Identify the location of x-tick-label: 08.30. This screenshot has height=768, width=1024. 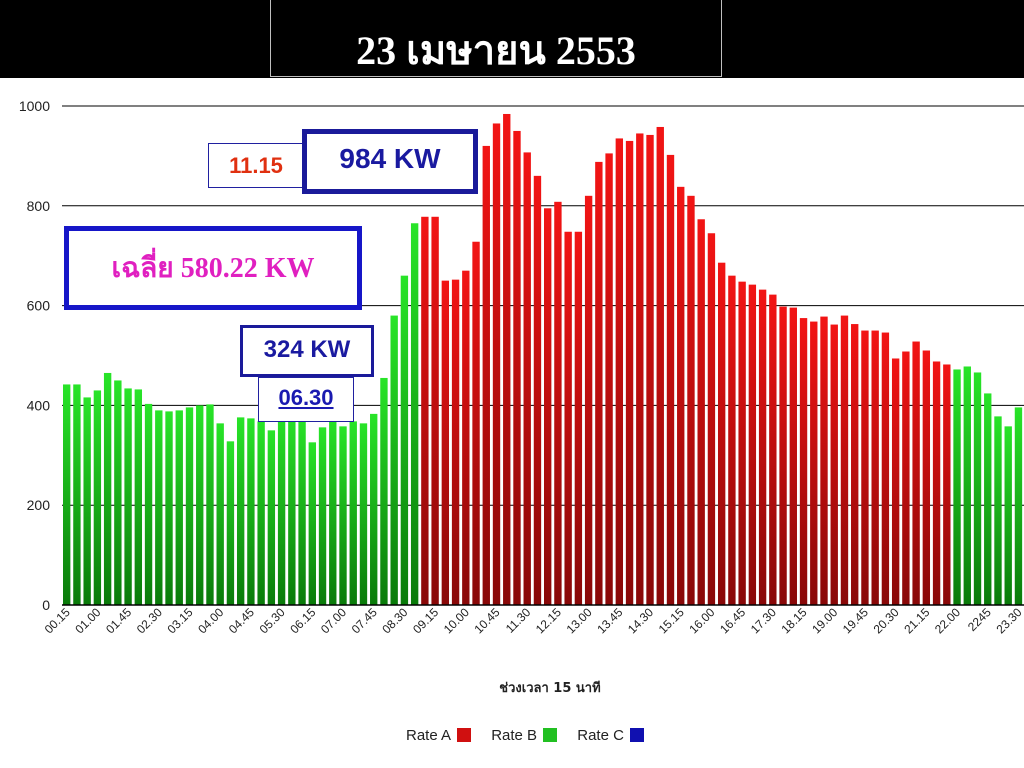
(394, 620).